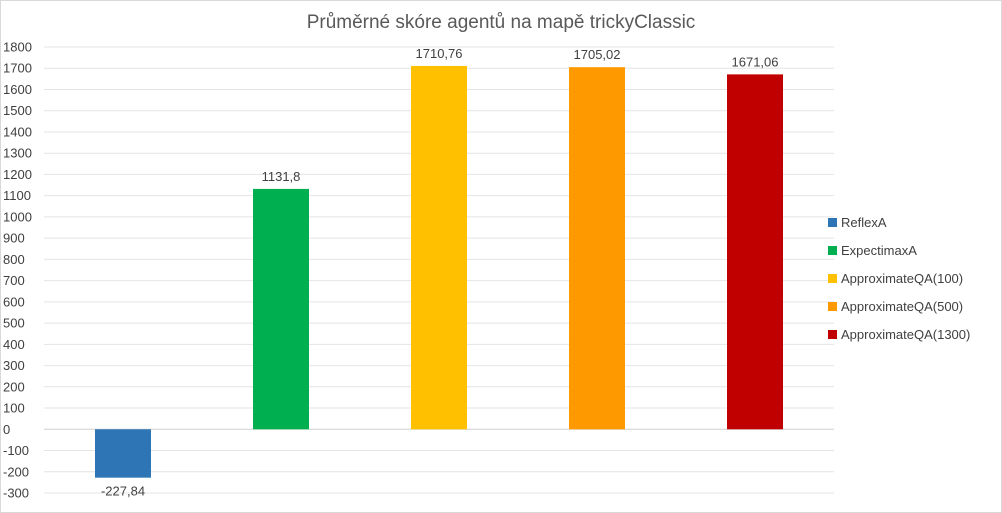  I want to click on y-tick-label: 800, so click(14, 259).